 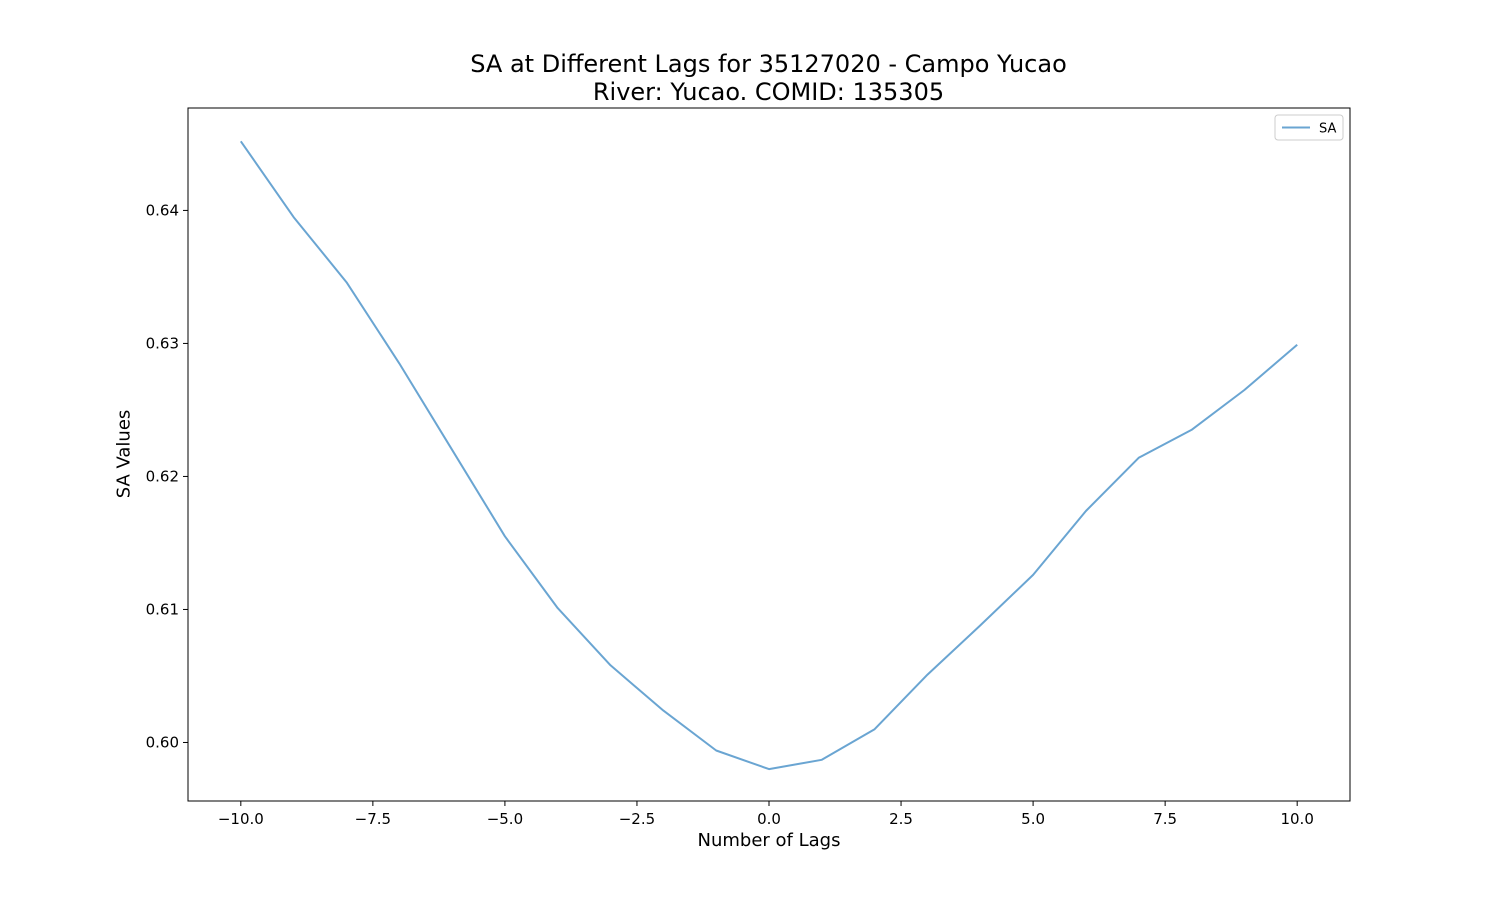 What do you see at coordinates (769, 819) in the screenshot?
I see `x-tick-label: 0.0` at bounding box center [769, 819].